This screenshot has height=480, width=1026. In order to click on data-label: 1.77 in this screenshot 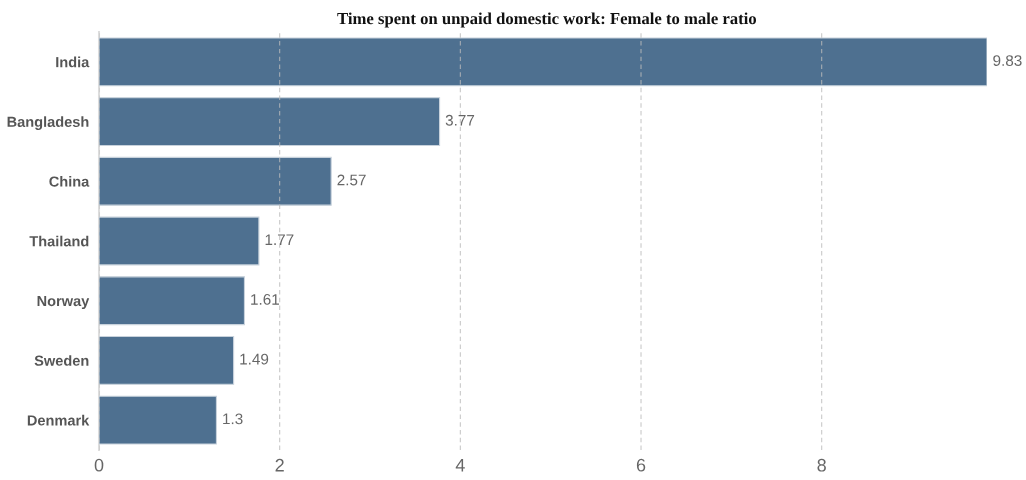, I will do `click(279, 239)`.